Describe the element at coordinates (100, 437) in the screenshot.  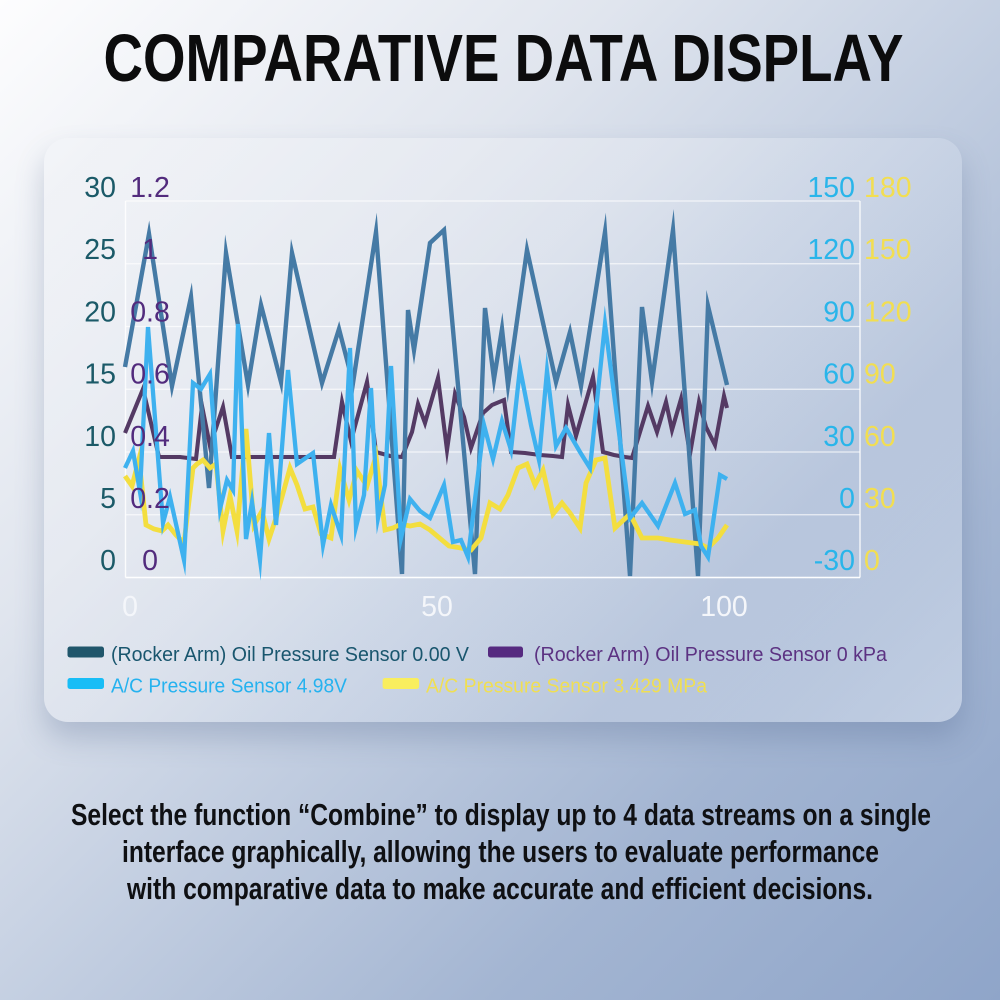
I see `svg-text: 10` at that location.